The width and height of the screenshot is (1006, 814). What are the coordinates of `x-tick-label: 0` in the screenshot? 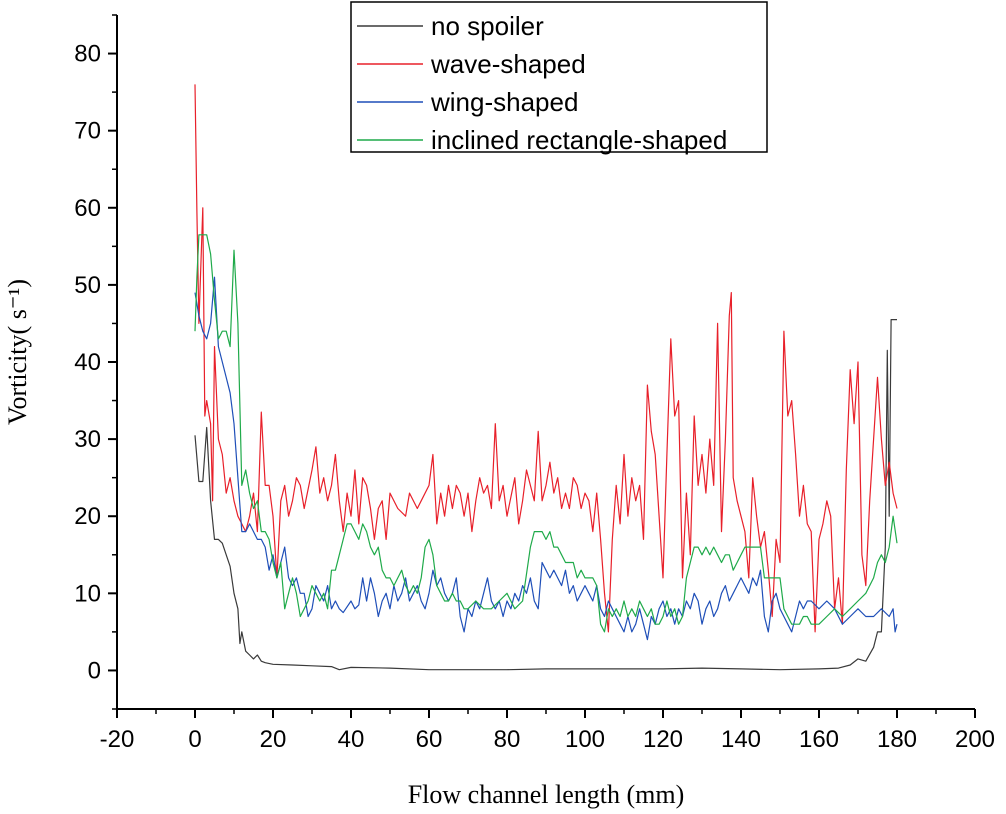 It's located at (194, 739).